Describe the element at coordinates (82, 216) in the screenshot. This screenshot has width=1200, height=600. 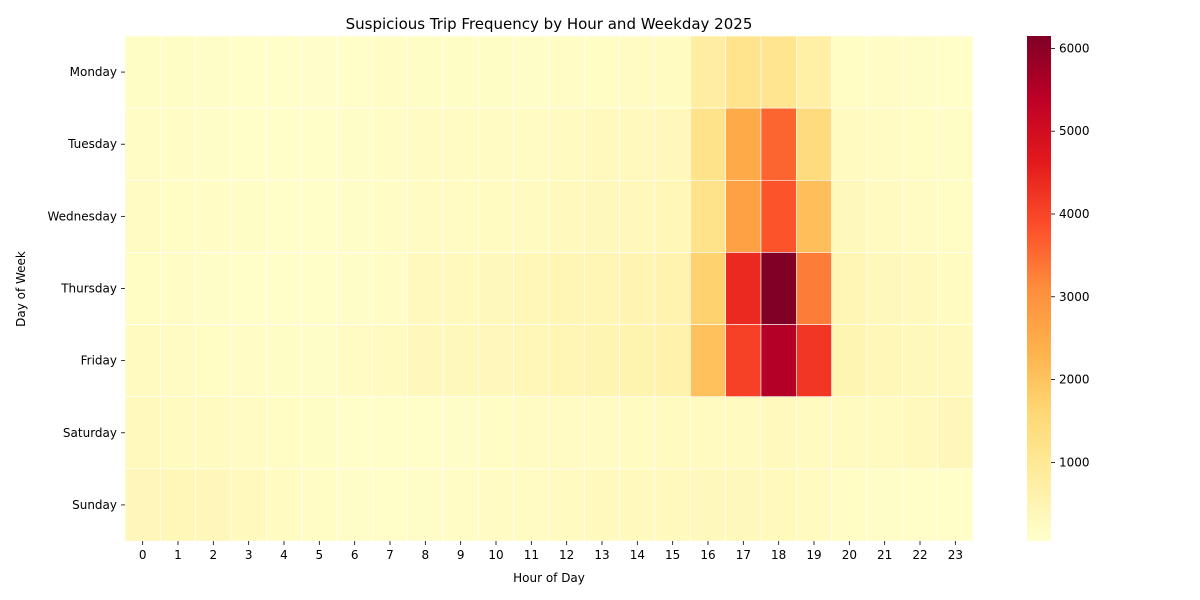
I see `y-tick-label: Wednesday` at that location.